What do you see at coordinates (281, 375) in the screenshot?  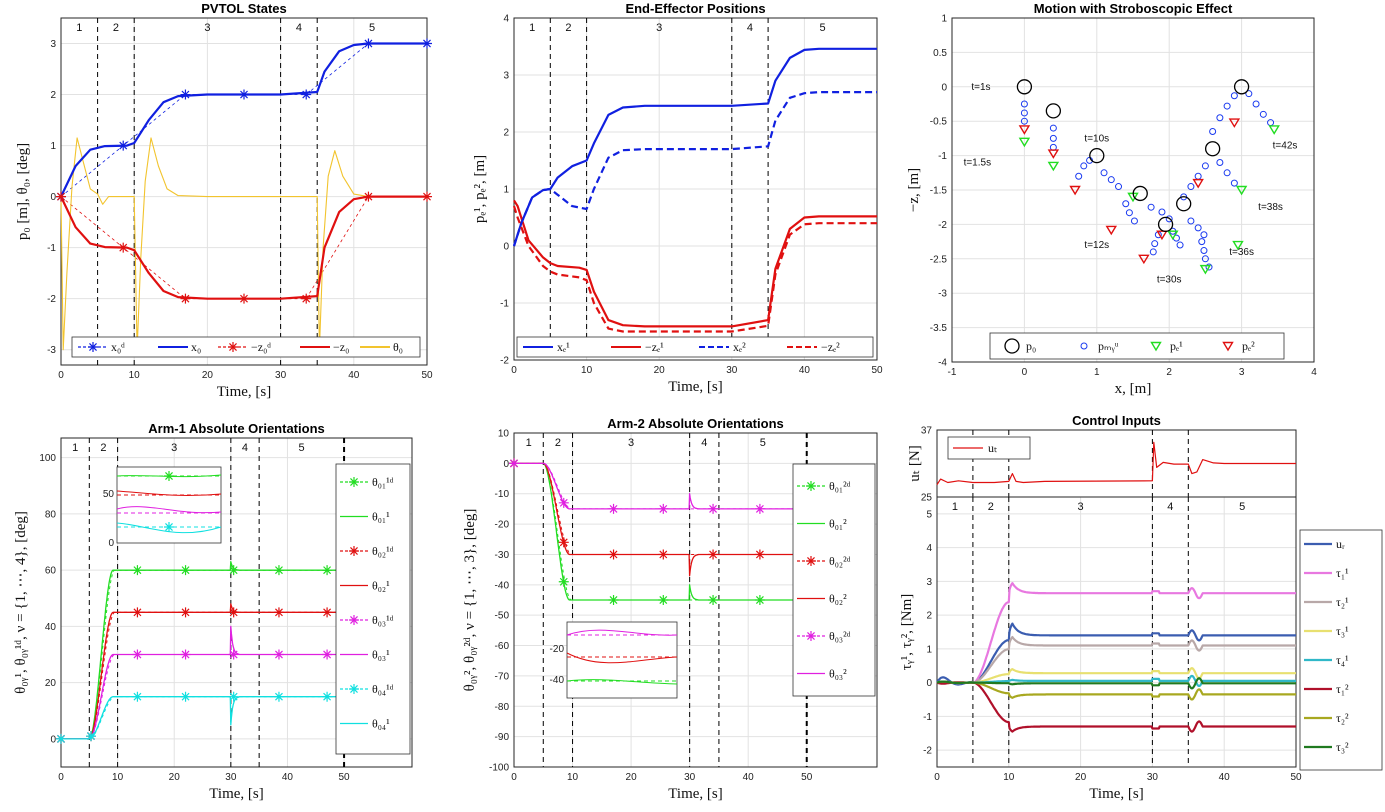 I see `x-tick-label: 30` at bounding box center [281, 375].